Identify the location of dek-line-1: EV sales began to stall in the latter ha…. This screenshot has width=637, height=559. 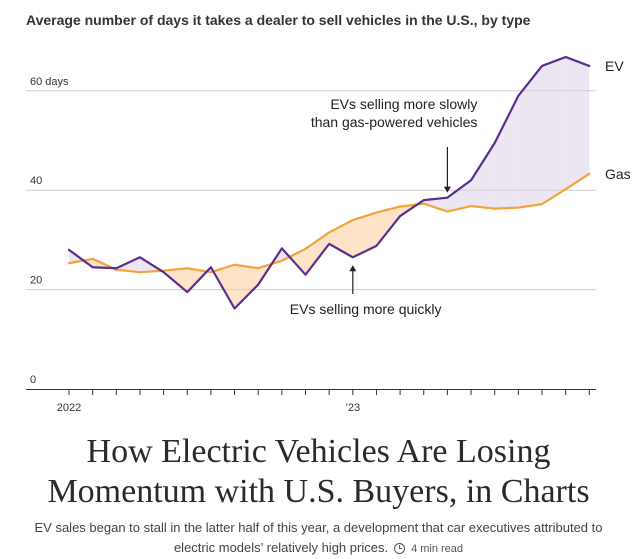
(318, 527).